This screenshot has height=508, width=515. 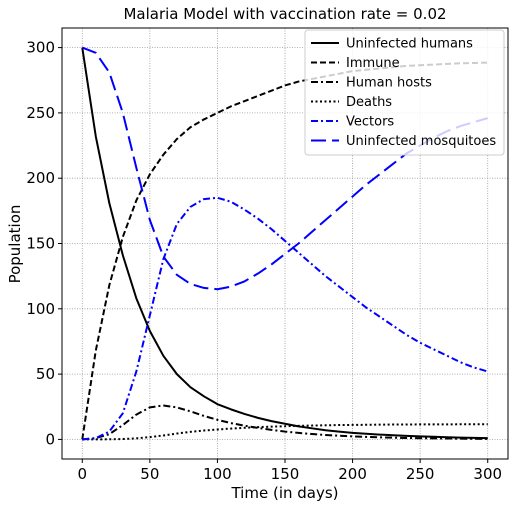 What do you see at coordinates (352, 474) in the screenshot?
I see `x-tick-label: 200` at bounding box center [352, 474].